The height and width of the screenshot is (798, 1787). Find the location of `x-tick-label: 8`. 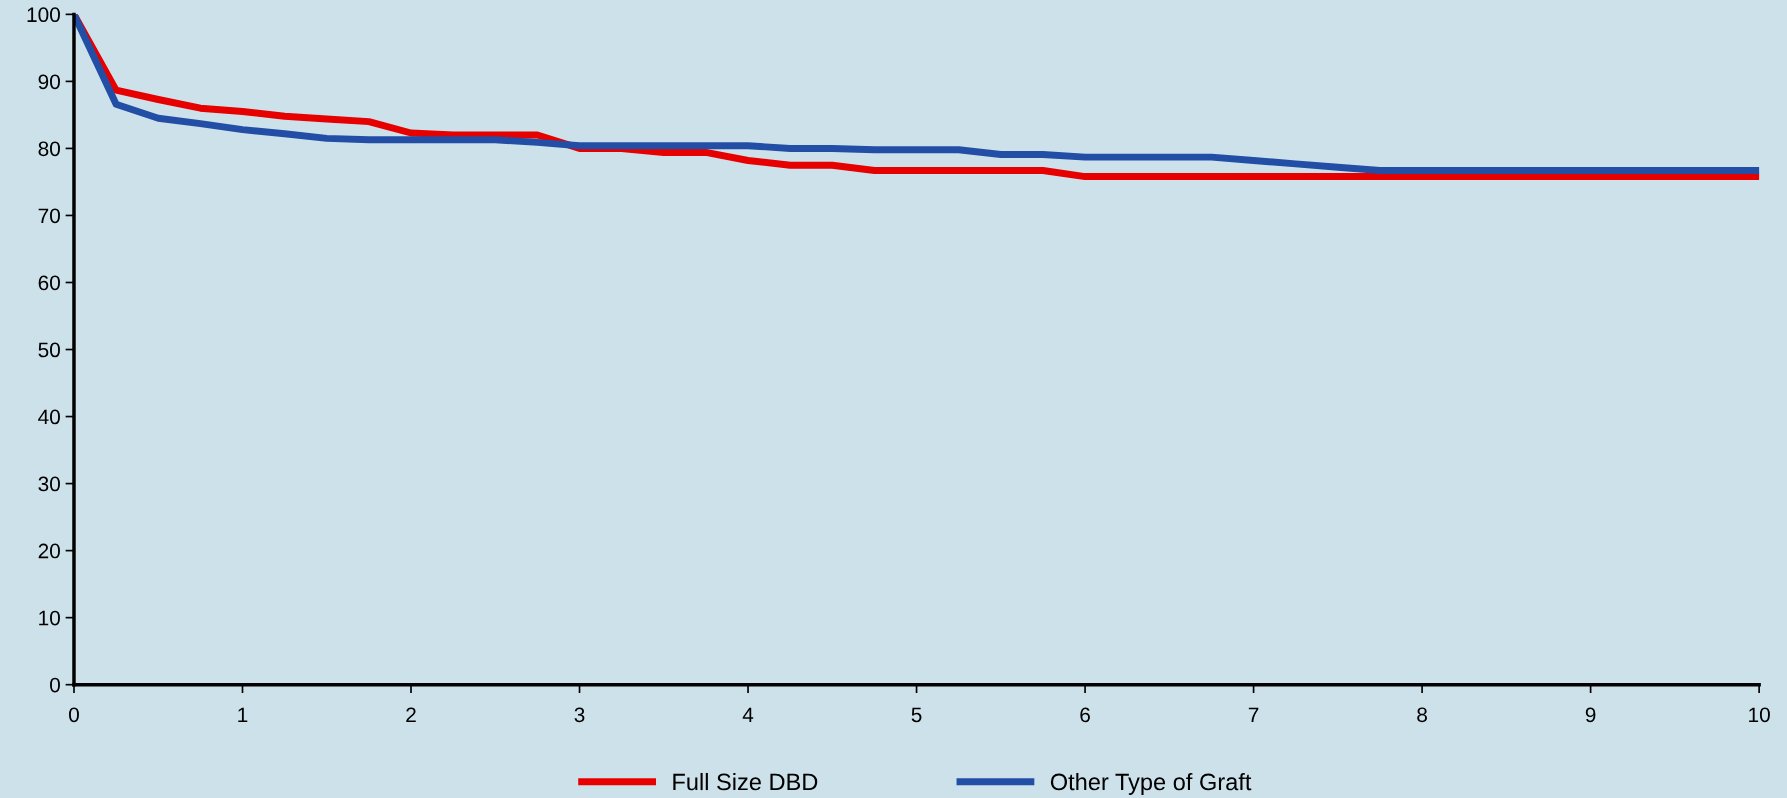

x-tick-label: 8 is located at coordinates (1422, 715).